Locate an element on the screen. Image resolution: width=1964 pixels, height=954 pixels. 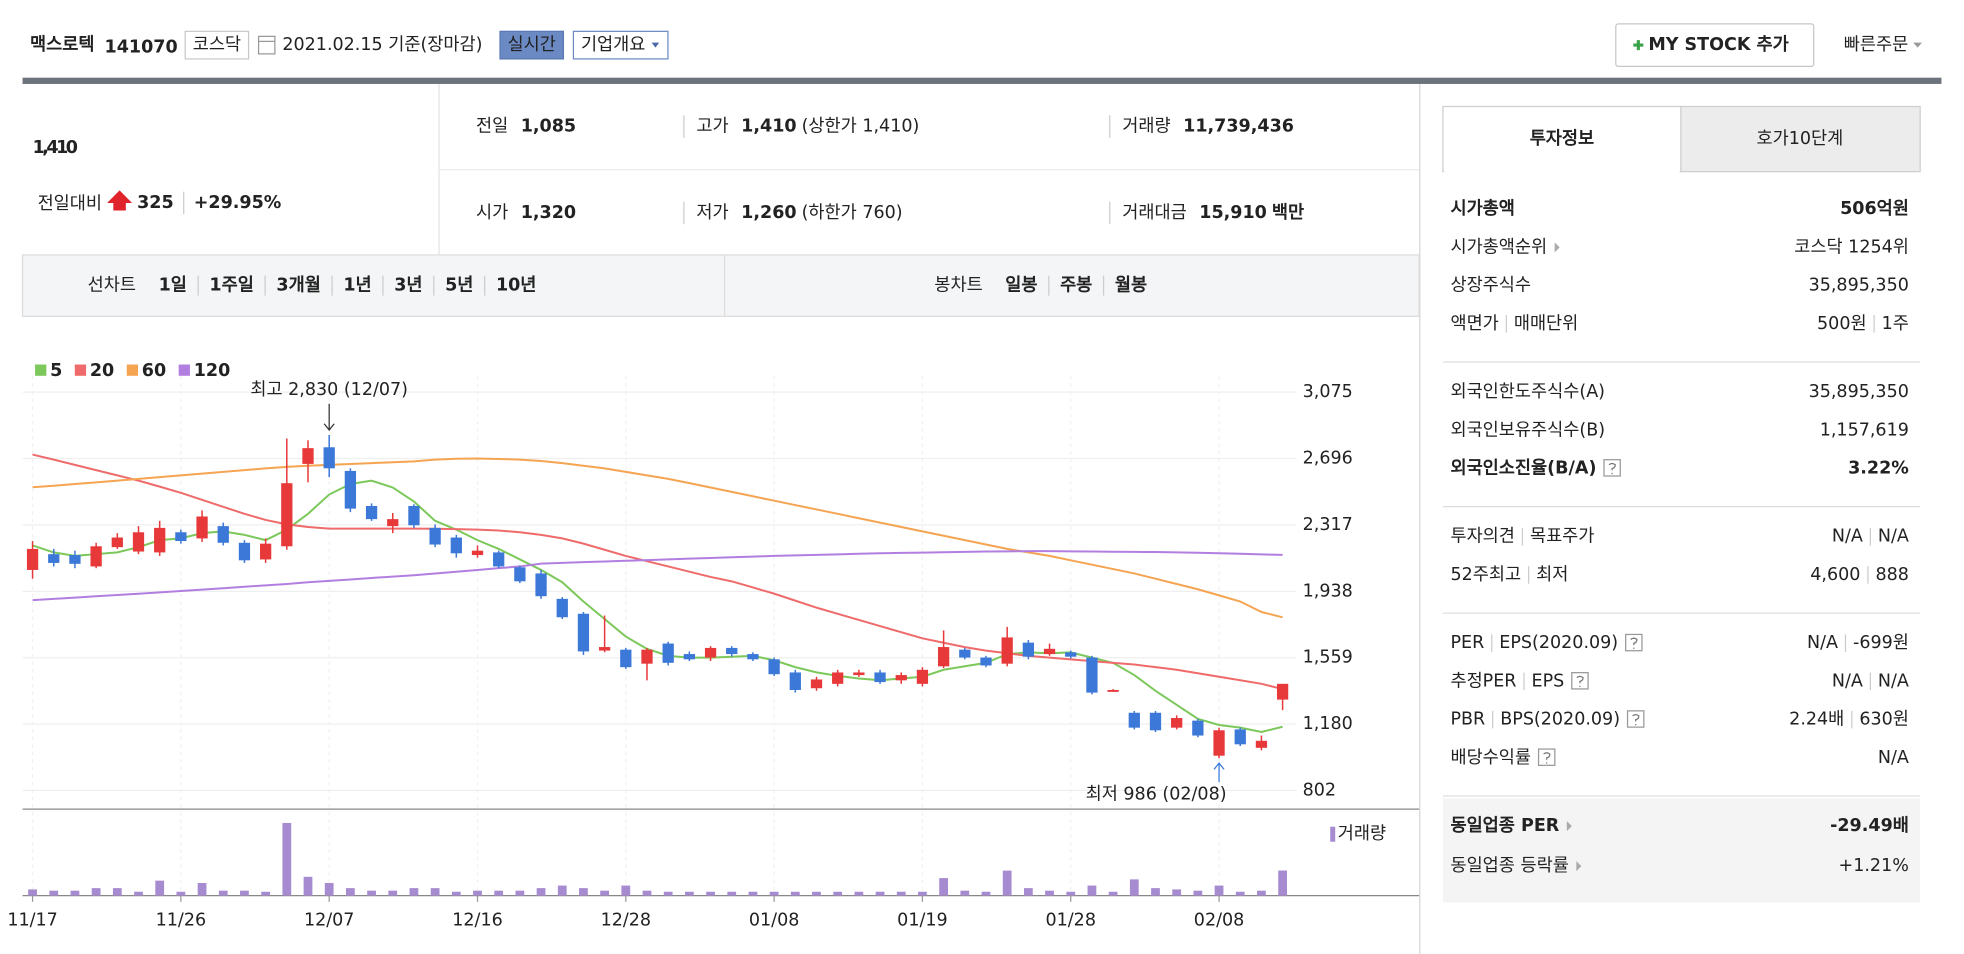
info-text: 투자의견 is located at coordinates (1482, 537).